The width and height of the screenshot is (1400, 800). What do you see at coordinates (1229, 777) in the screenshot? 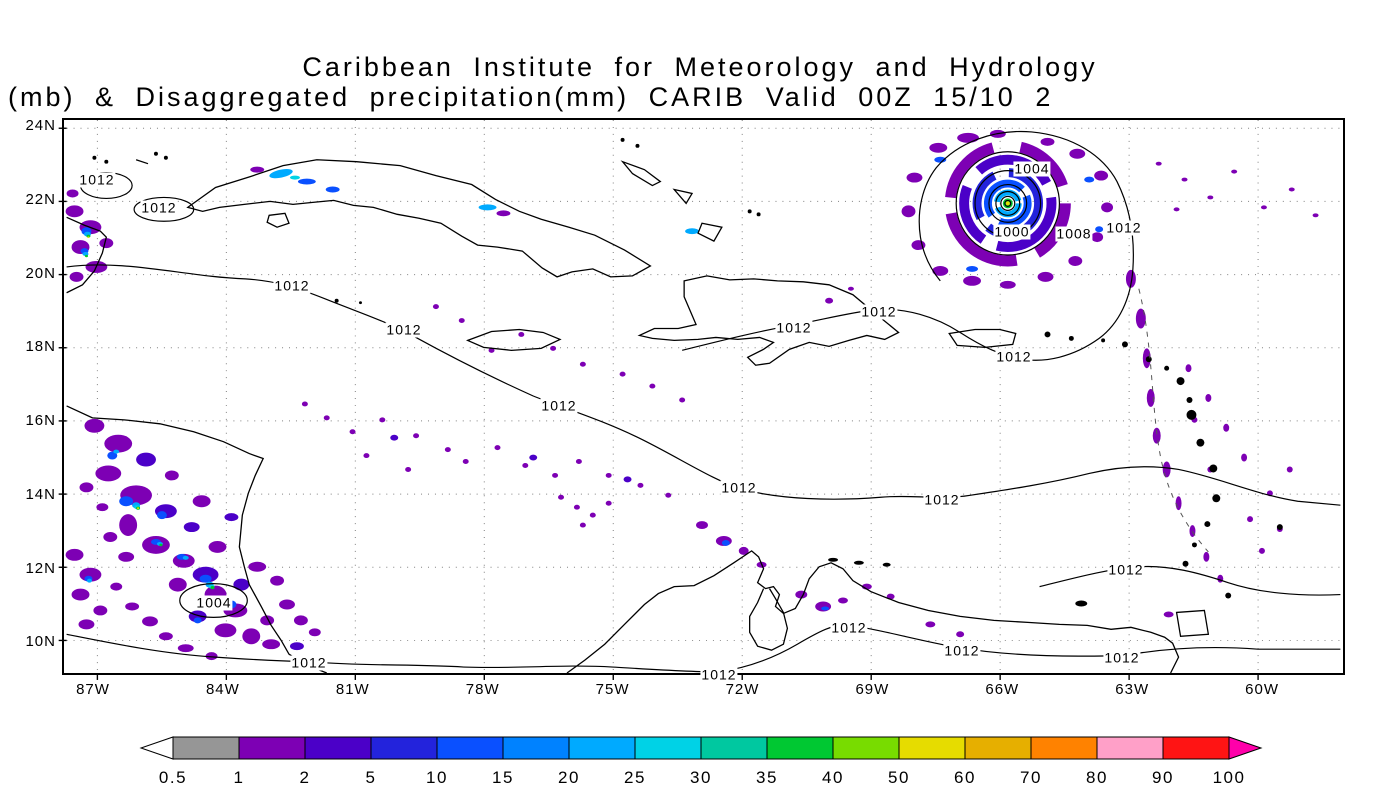
I see `colorbar-level-label: 100` at bounding box center [1229, 777].